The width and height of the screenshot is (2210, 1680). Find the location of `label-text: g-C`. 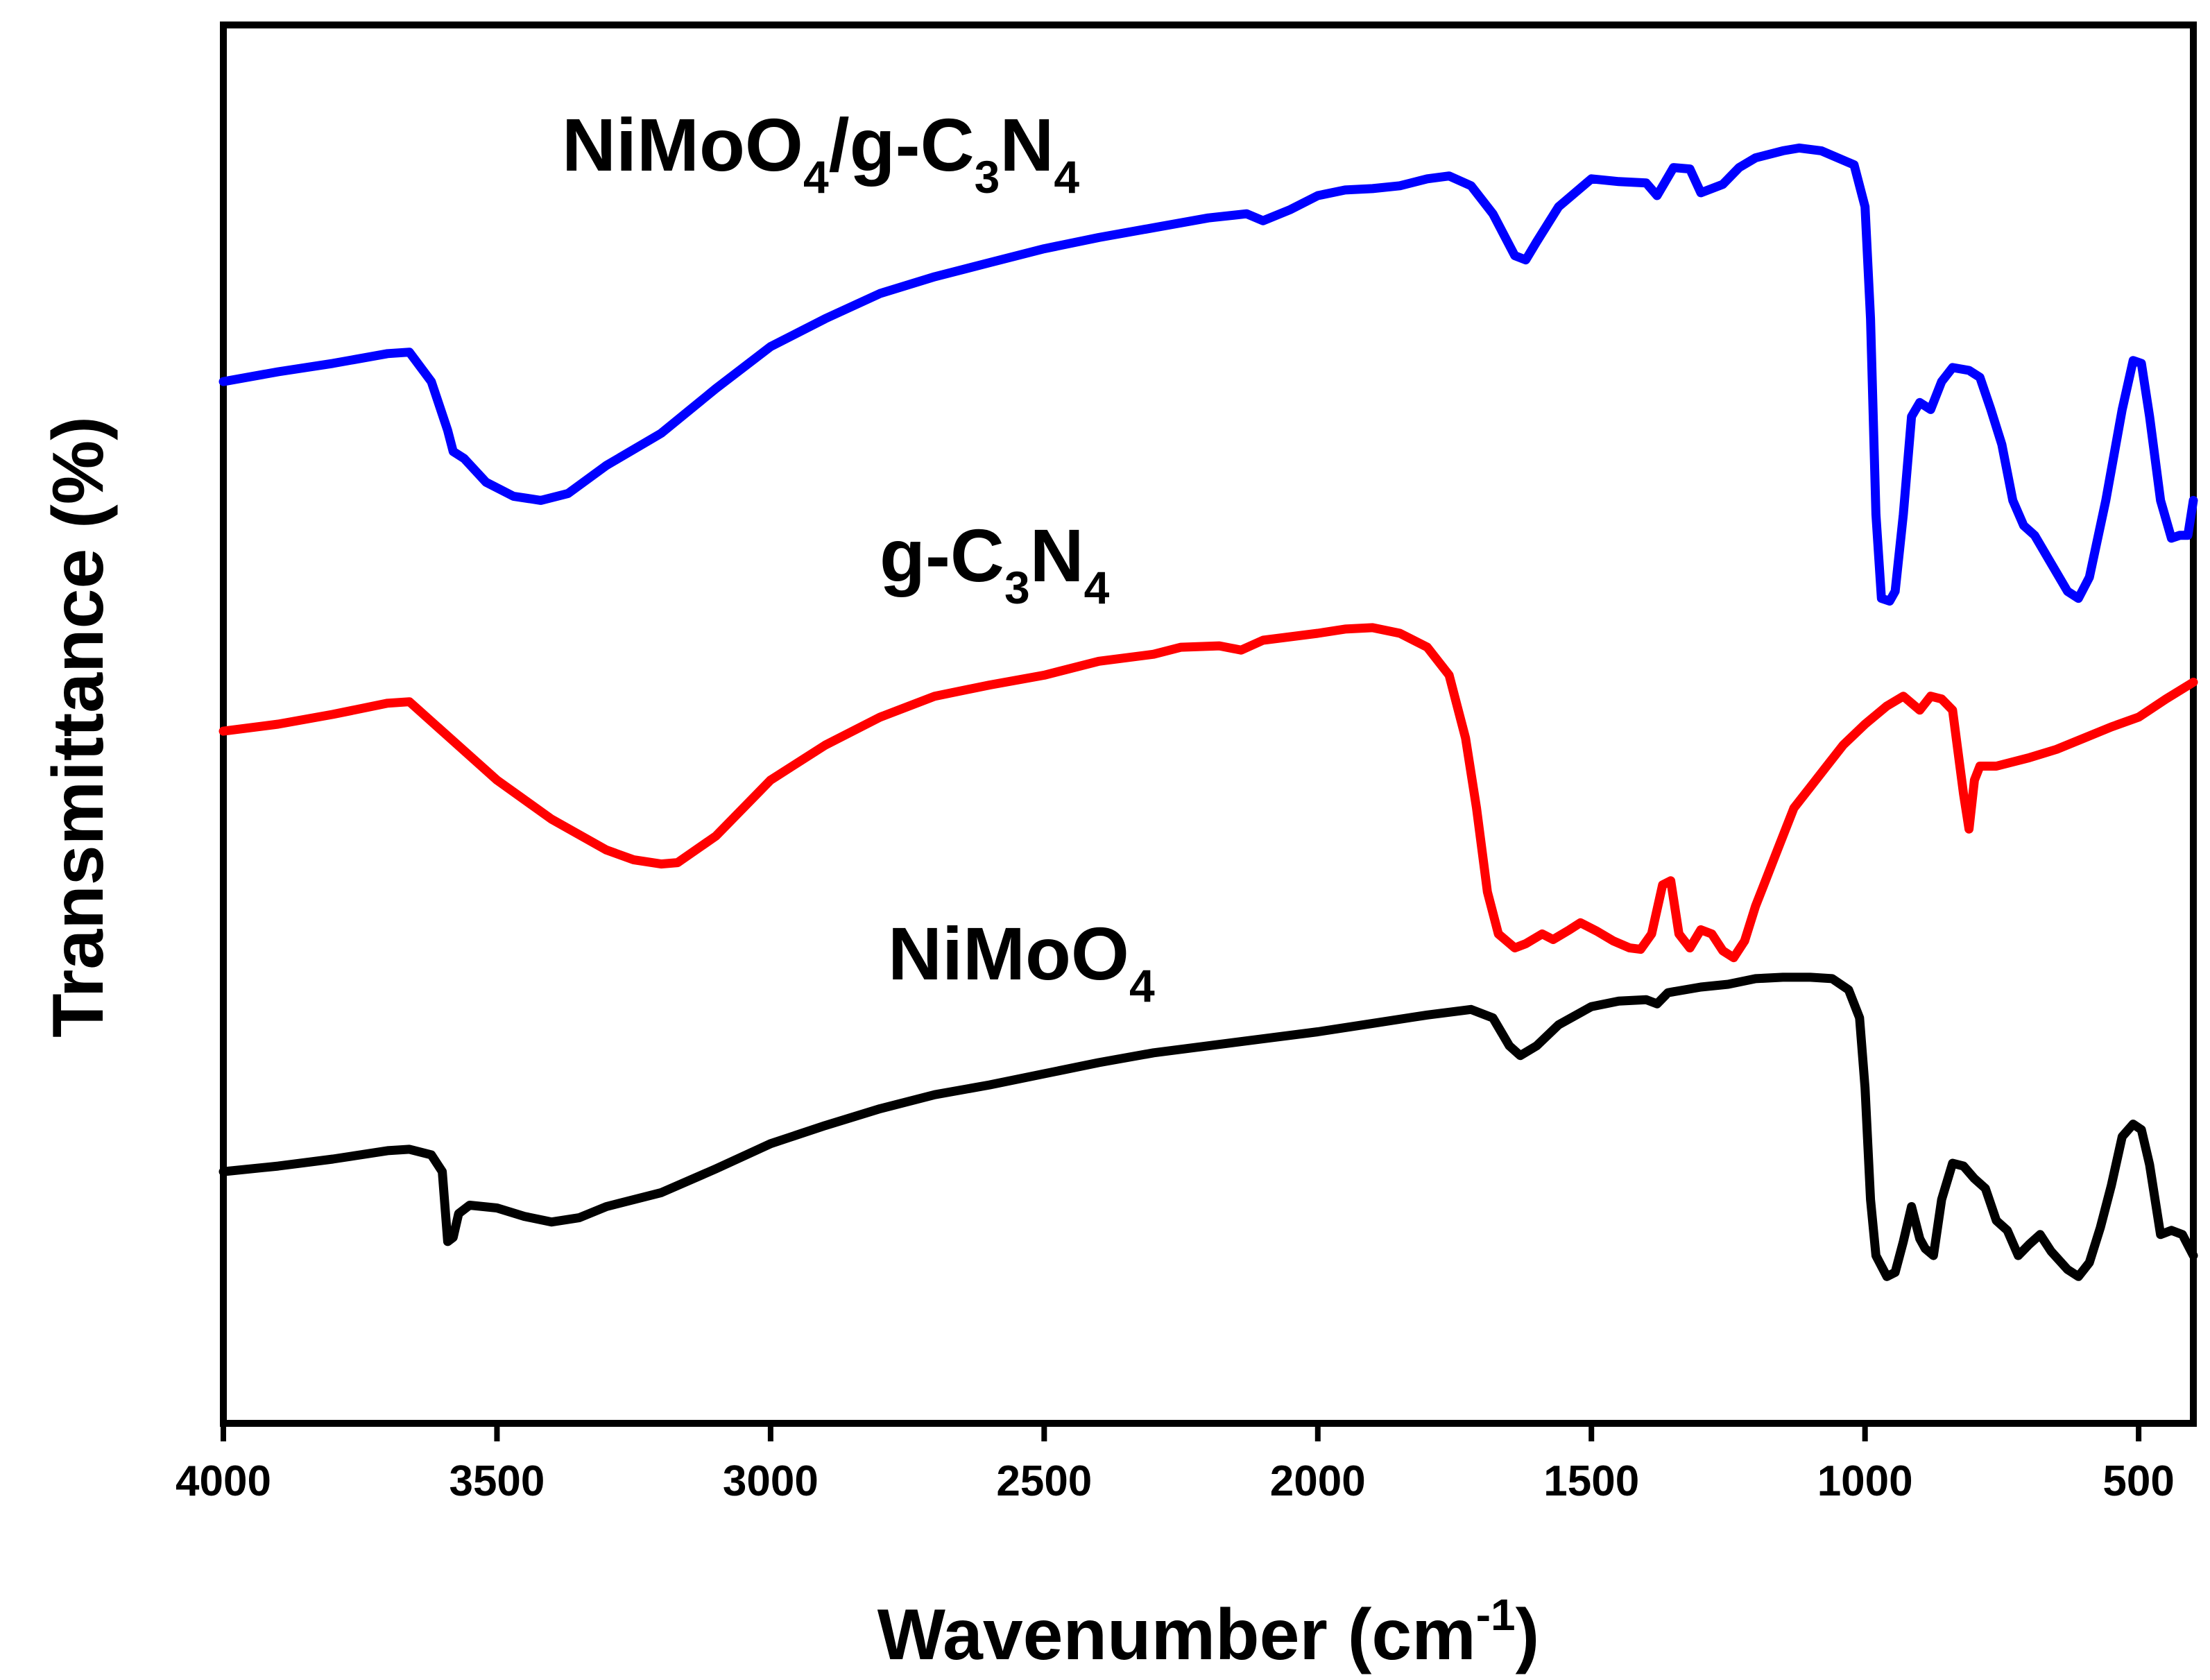

label-text: g-C is located at coordinates (942, 555).